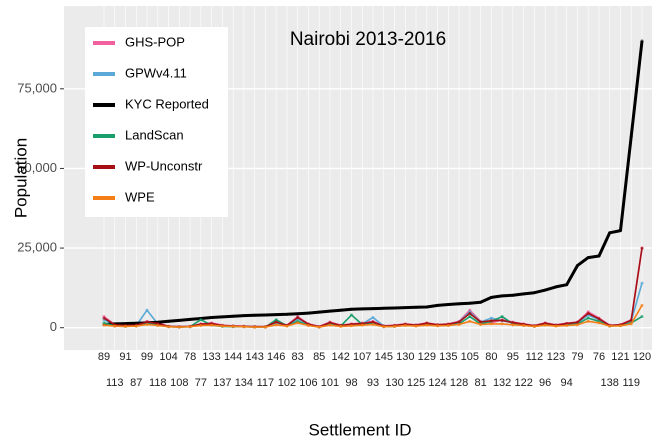  I want to click on y-tick-label: 25,000, so click(37, 247).